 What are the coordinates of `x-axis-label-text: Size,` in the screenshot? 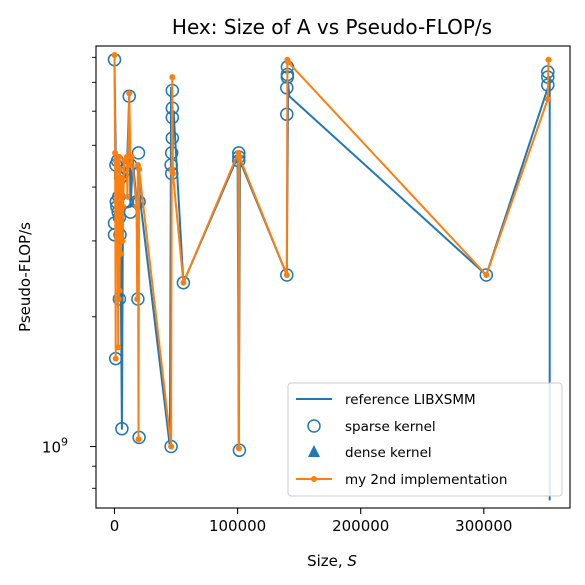 It's located at (327, 561).